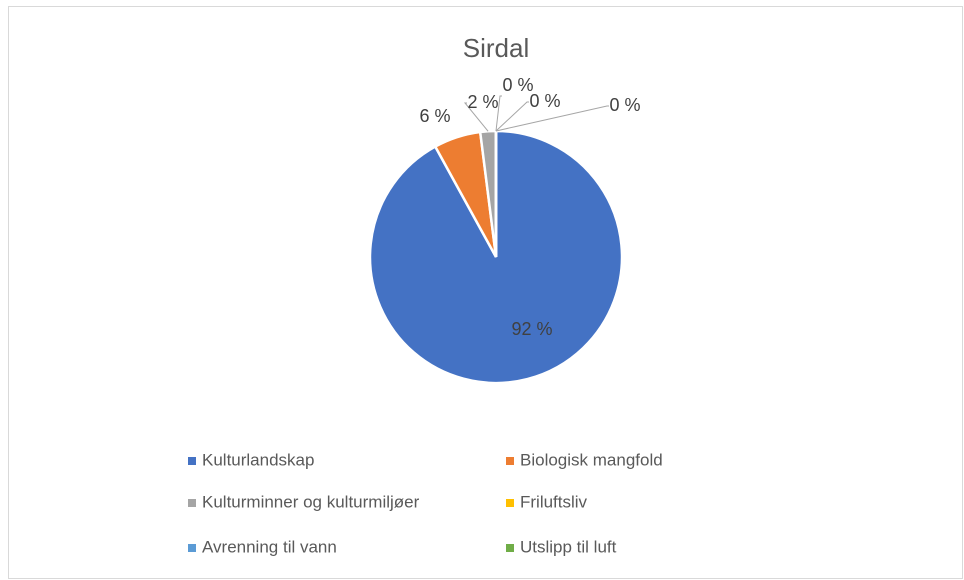 Image resolution: width=964 pixels, height=580 pixels. What do you see at coordinates (554, 501) in the screenshot?
I see `legend-label: Friluftsliv` at bounding box center [554, 501].